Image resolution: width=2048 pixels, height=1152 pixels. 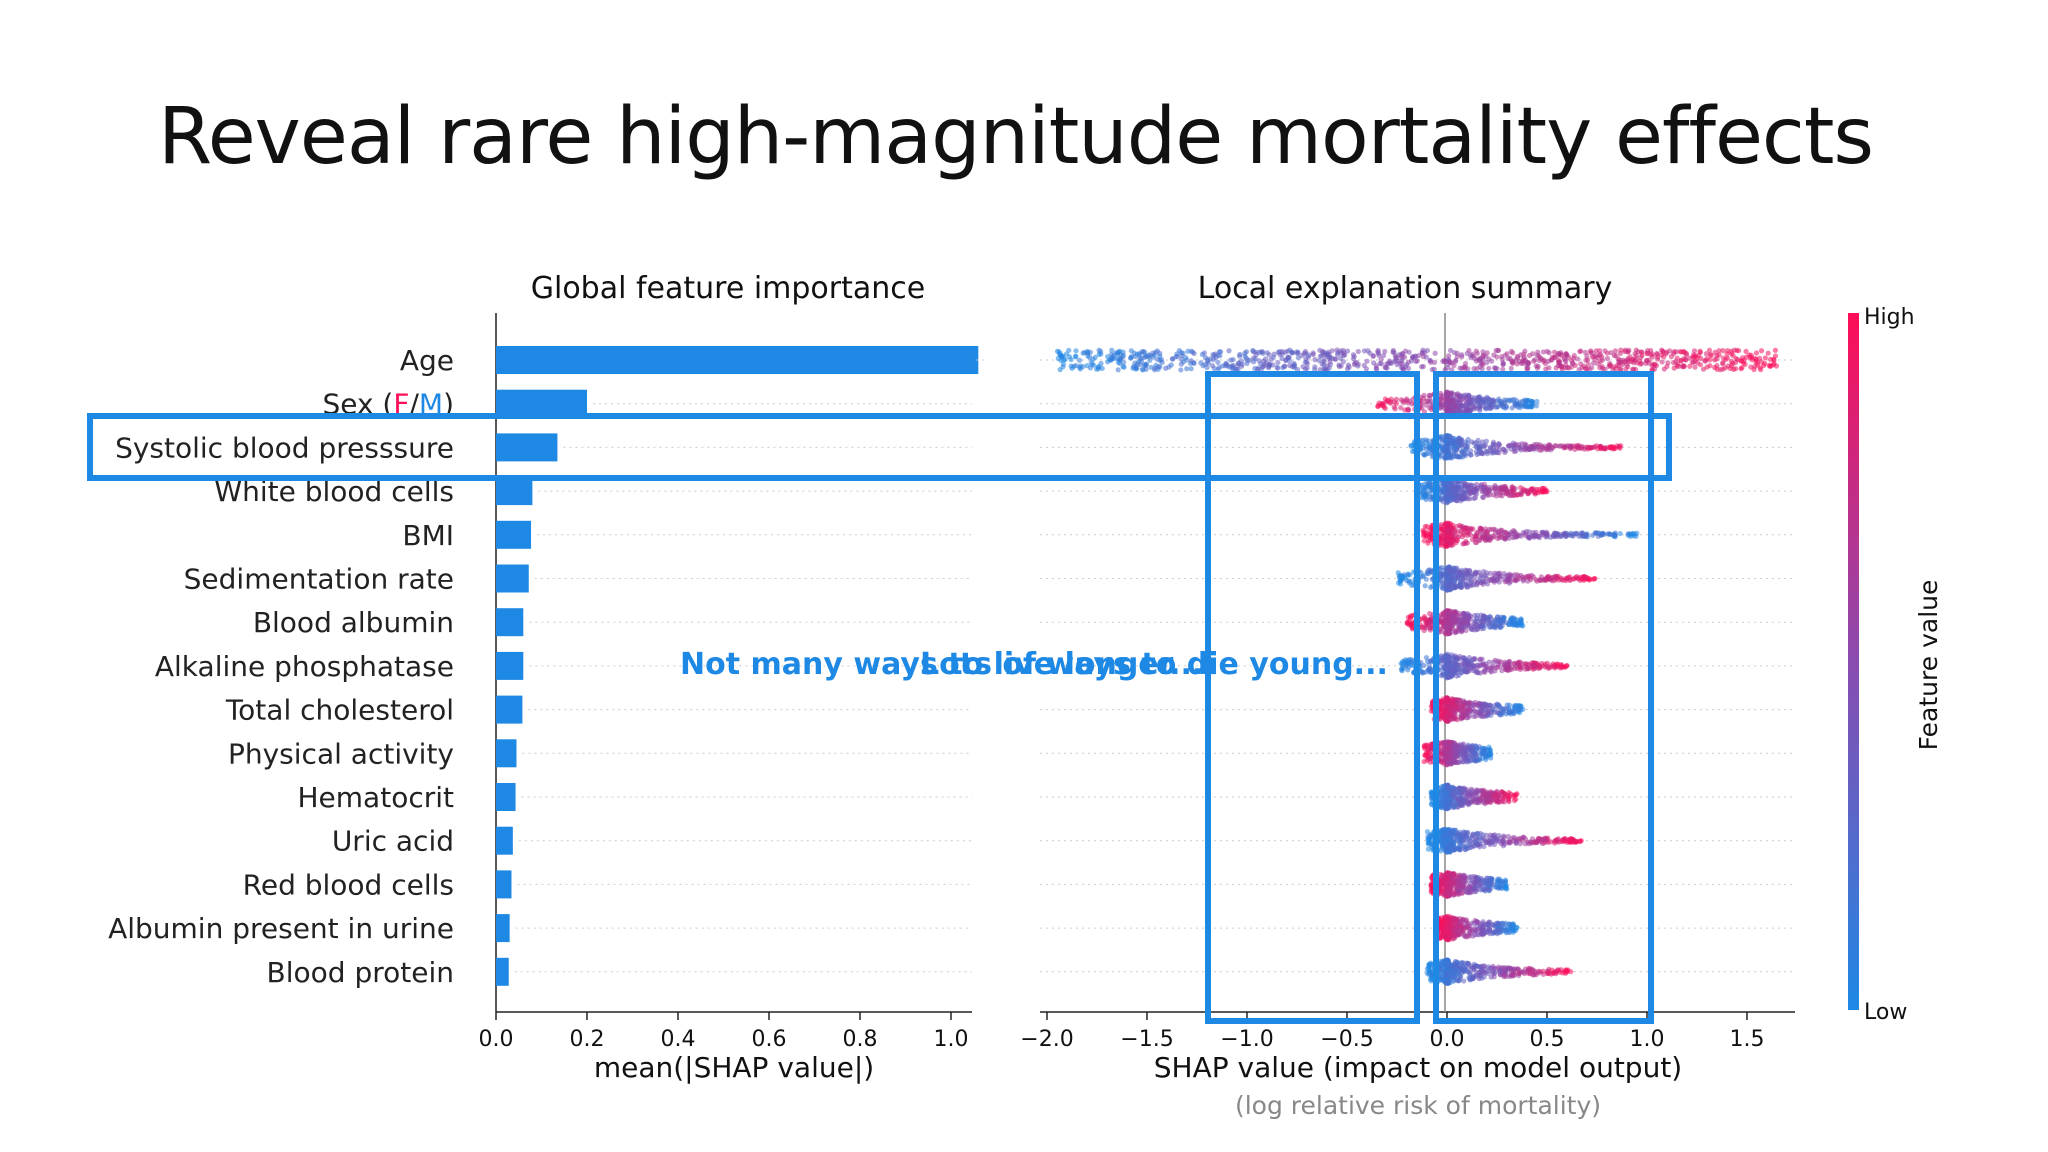 What do you see at coordinates (740, 666) in the screenshot?
I see `importance-bars` at bounding box center [740, 666].